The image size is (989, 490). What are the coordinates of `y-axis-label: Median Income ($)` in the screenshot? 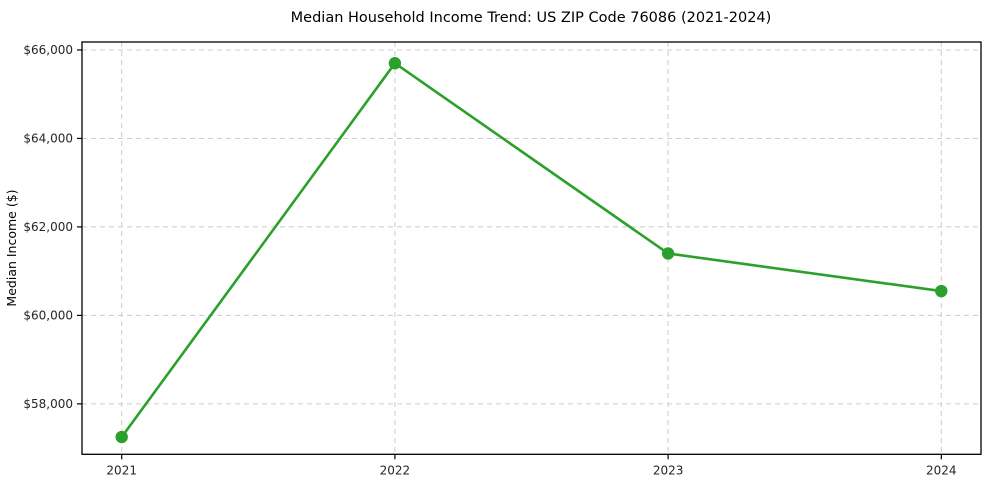 It's located at (11, 247).